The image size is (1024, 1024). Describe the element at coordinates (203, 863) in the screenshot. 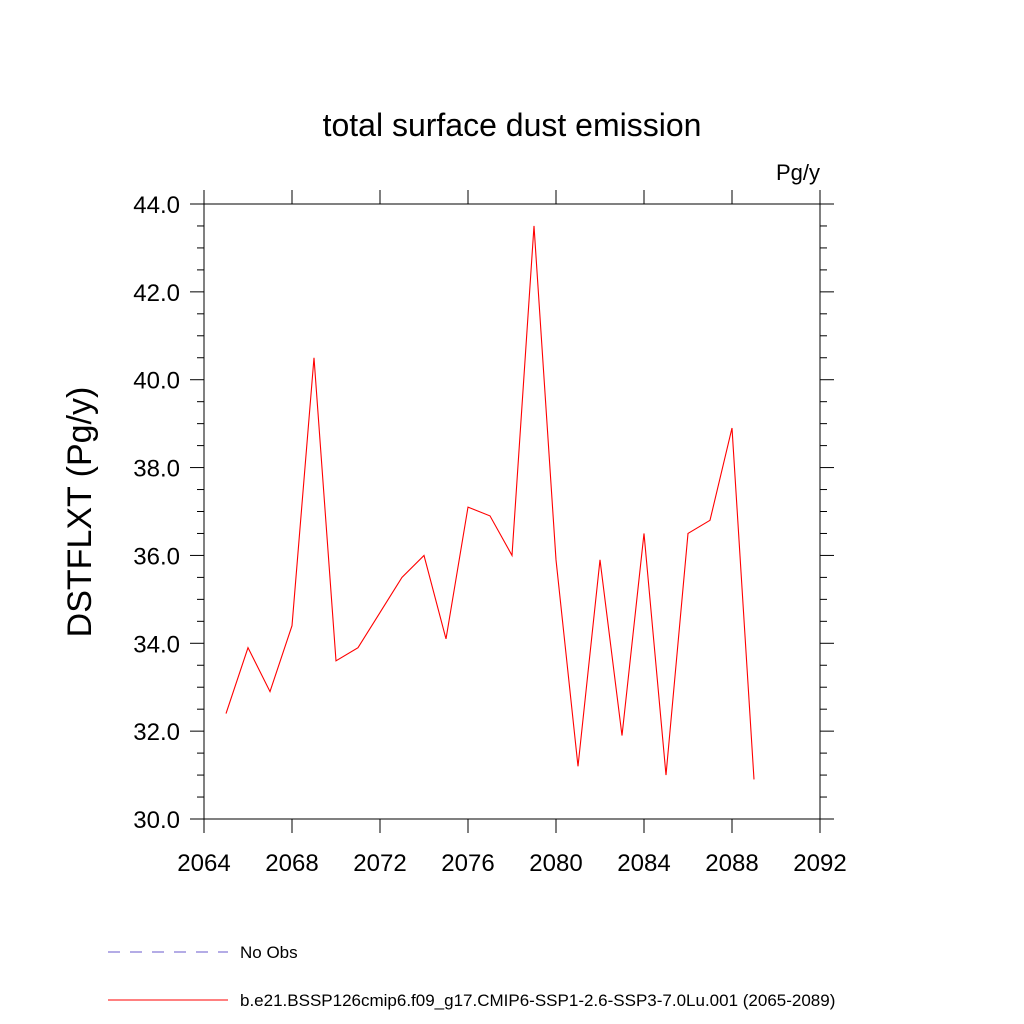

I see `x-tick-label: 2064` at that location.